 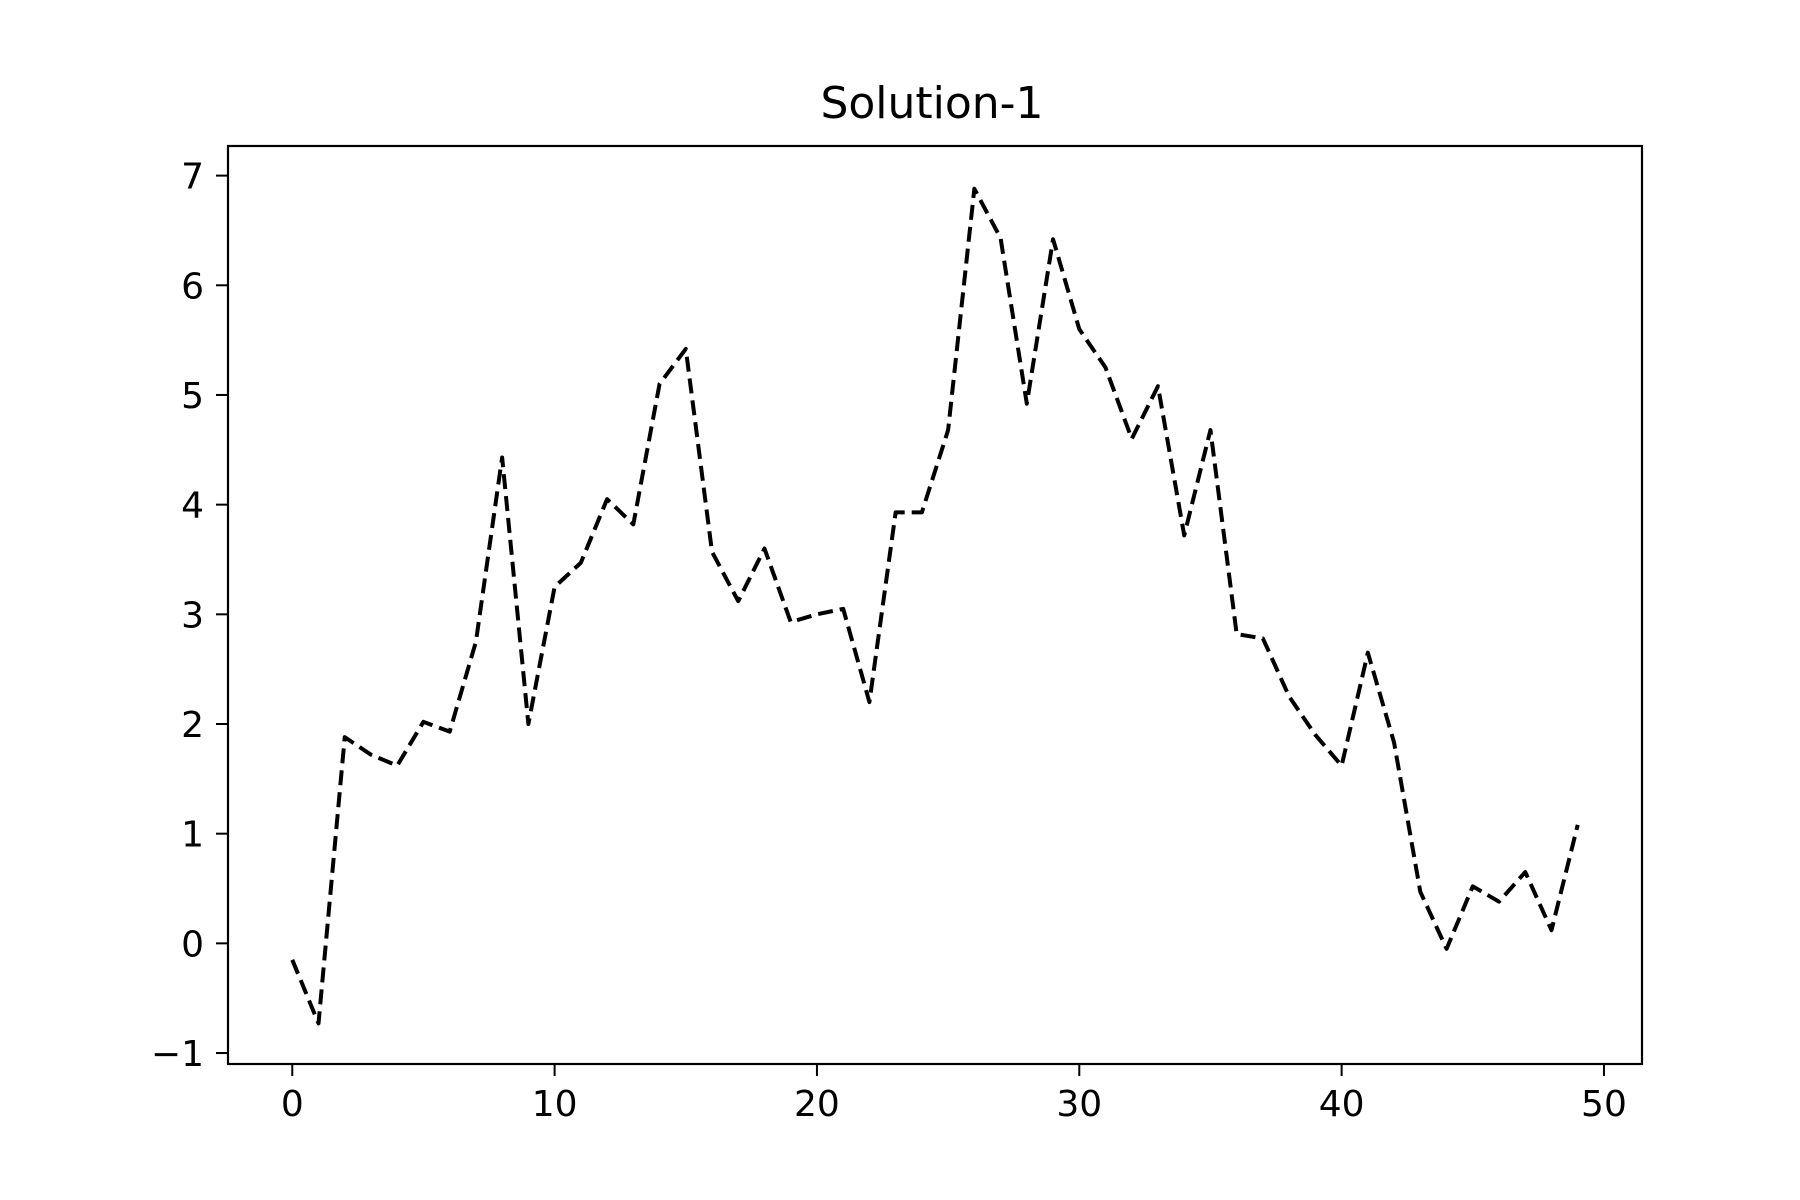 What do you see at coordinates (192, 396) in the screenshot?
I see `y-tick-label-6: 5` at bounding box center [192, 396].